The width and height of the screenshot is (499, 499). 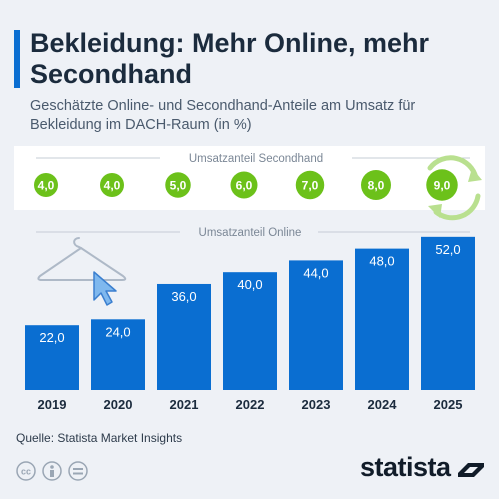 What do you see at coordinates (249, 284) in the screenshot?
I see `bar-label-2022: 40,0` at bounding box center [249, 284].